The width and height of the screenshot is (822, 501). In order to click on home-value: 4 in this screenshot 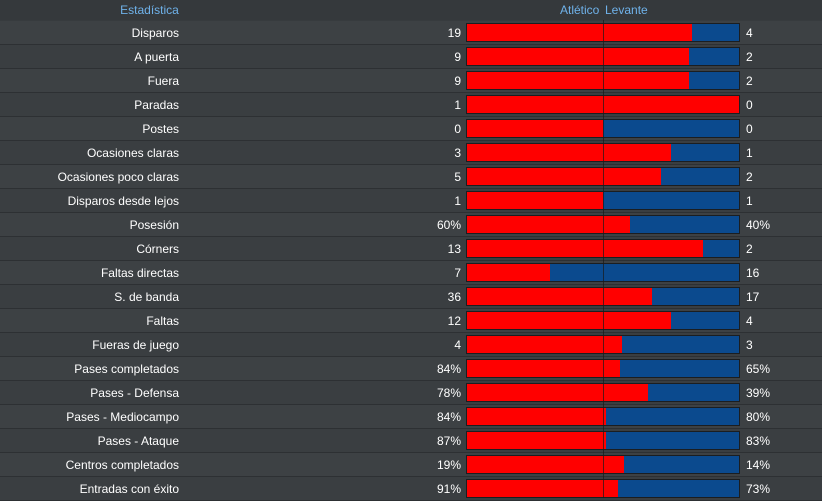, I will do `click(457, 345)`.